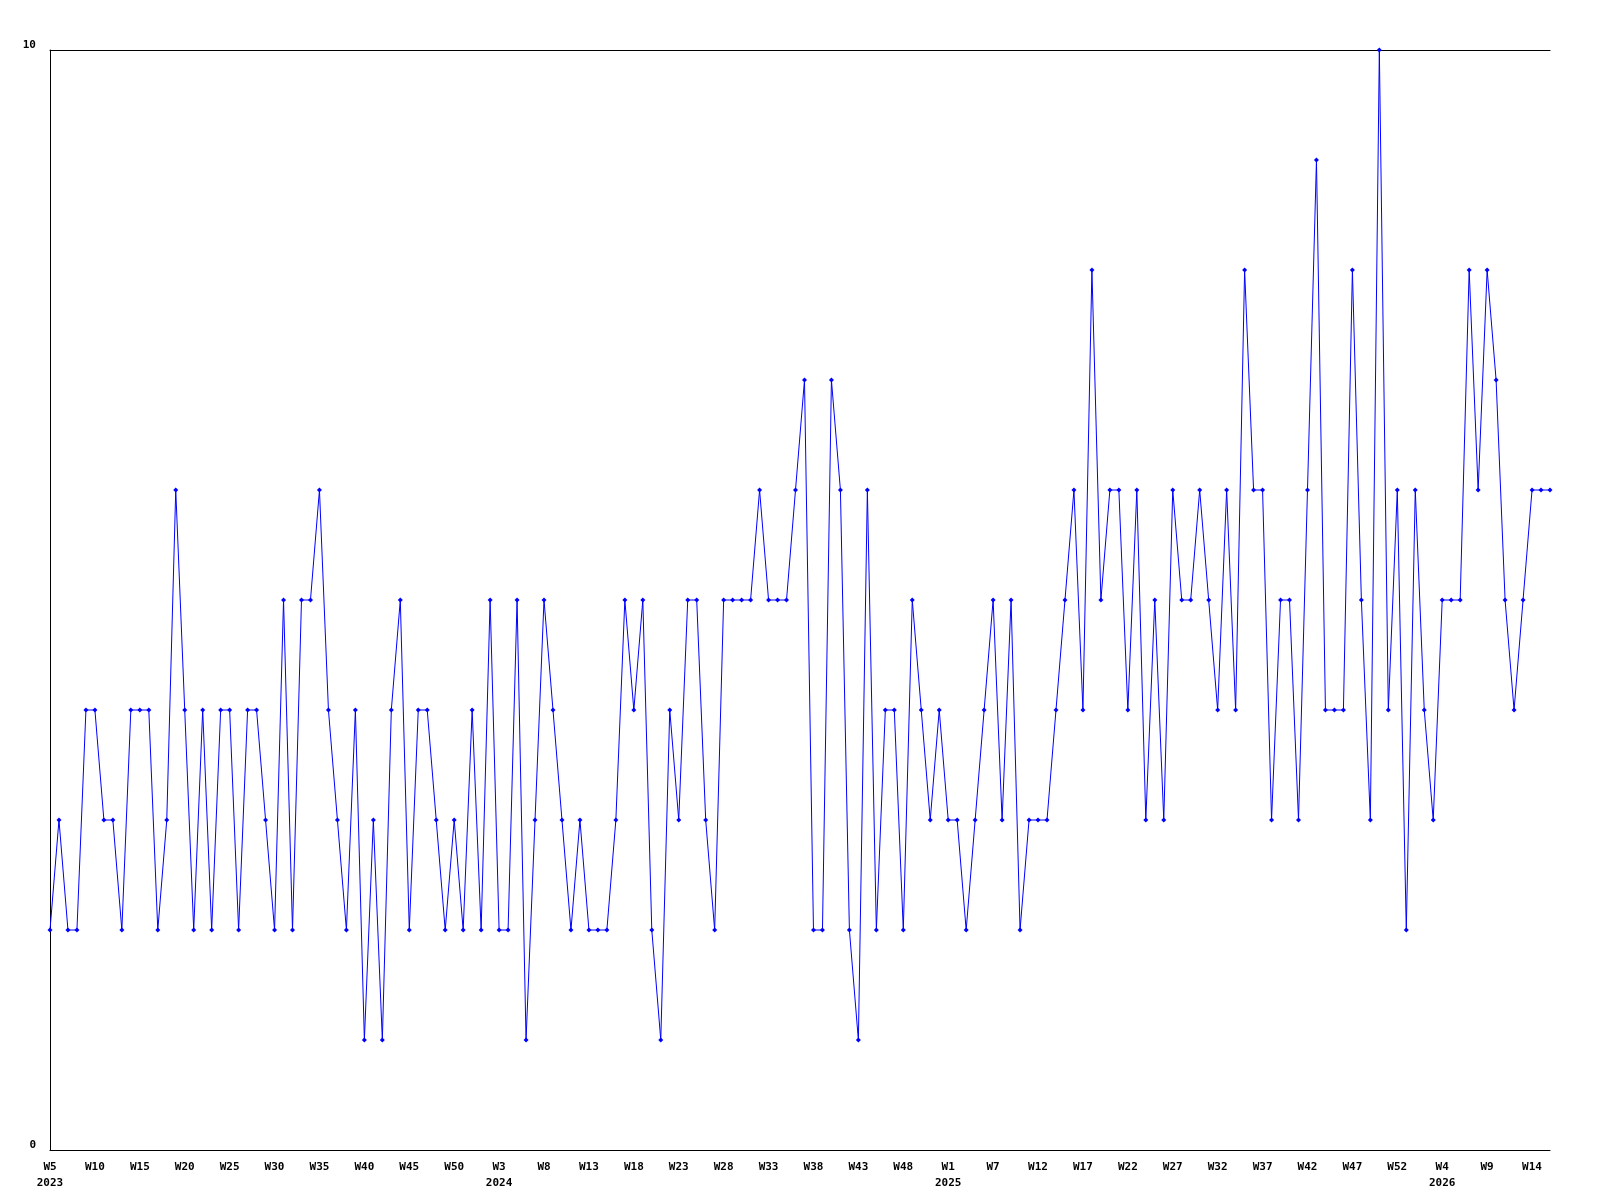 The height and width of the screenshot is (1200, 1600). Describe the element at coordinates (903, 1166) in the screenshot. I see `x-tick-label: W48` at that location.